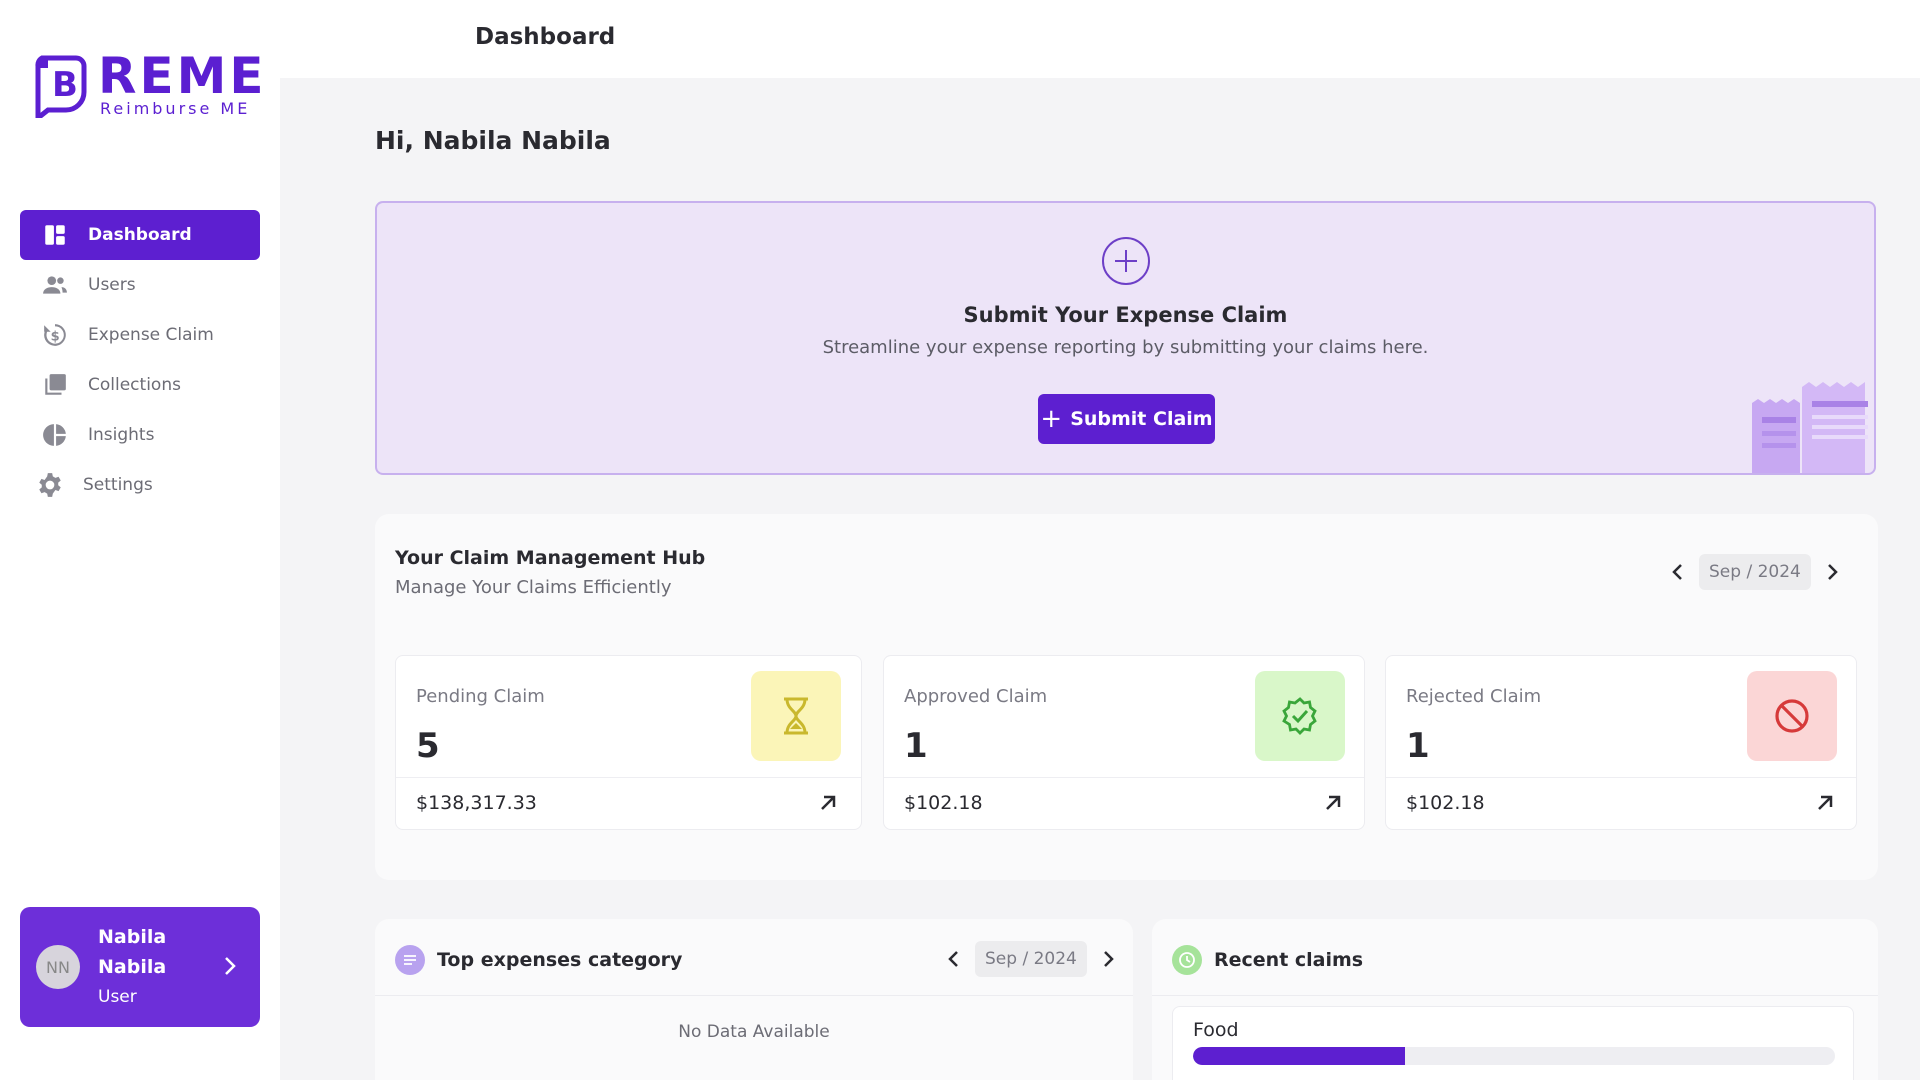  Describe the element at coordinates (1474, 696) in the screenshot. I see `stat-label: Rejected Claim` at that location.